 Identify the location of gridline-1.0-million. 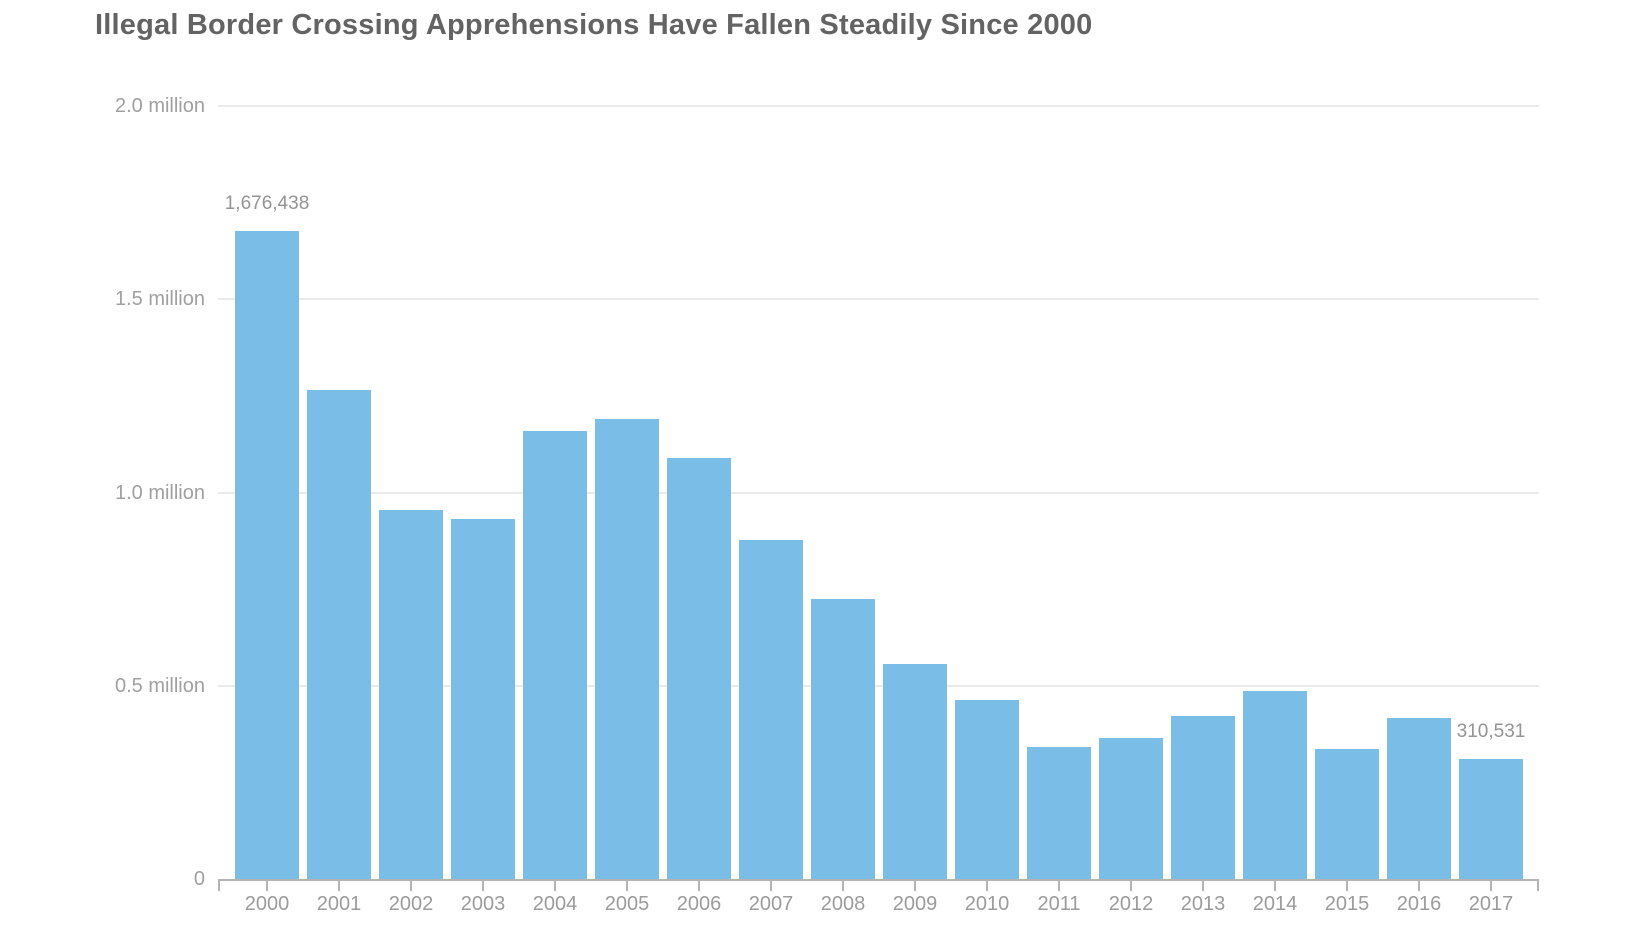
(878, 492).